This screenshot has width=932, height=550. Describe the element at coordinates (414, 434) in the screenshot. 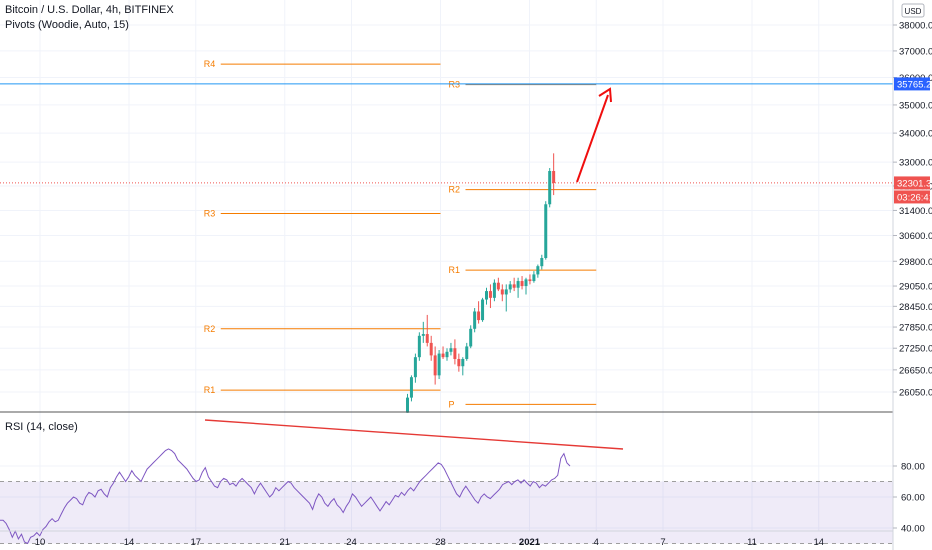

I see `rsi-trend-line` at that location.